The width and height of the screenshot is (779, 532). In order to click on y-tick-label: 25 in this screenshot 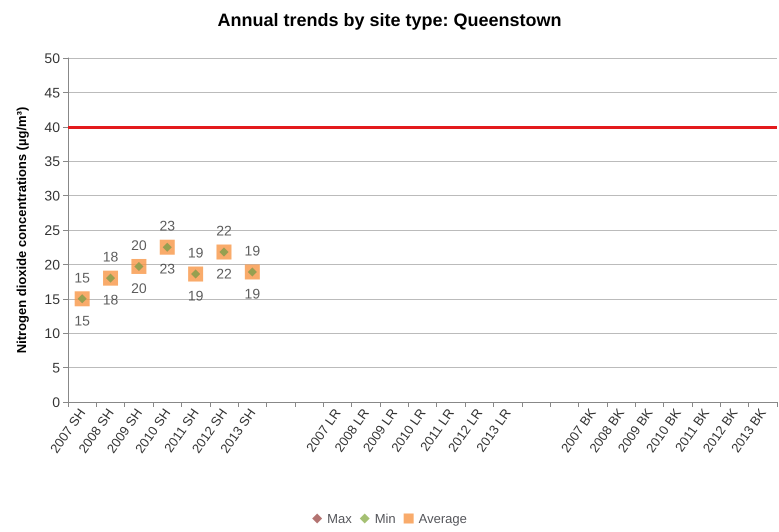, I will do `click(52, 230)`.